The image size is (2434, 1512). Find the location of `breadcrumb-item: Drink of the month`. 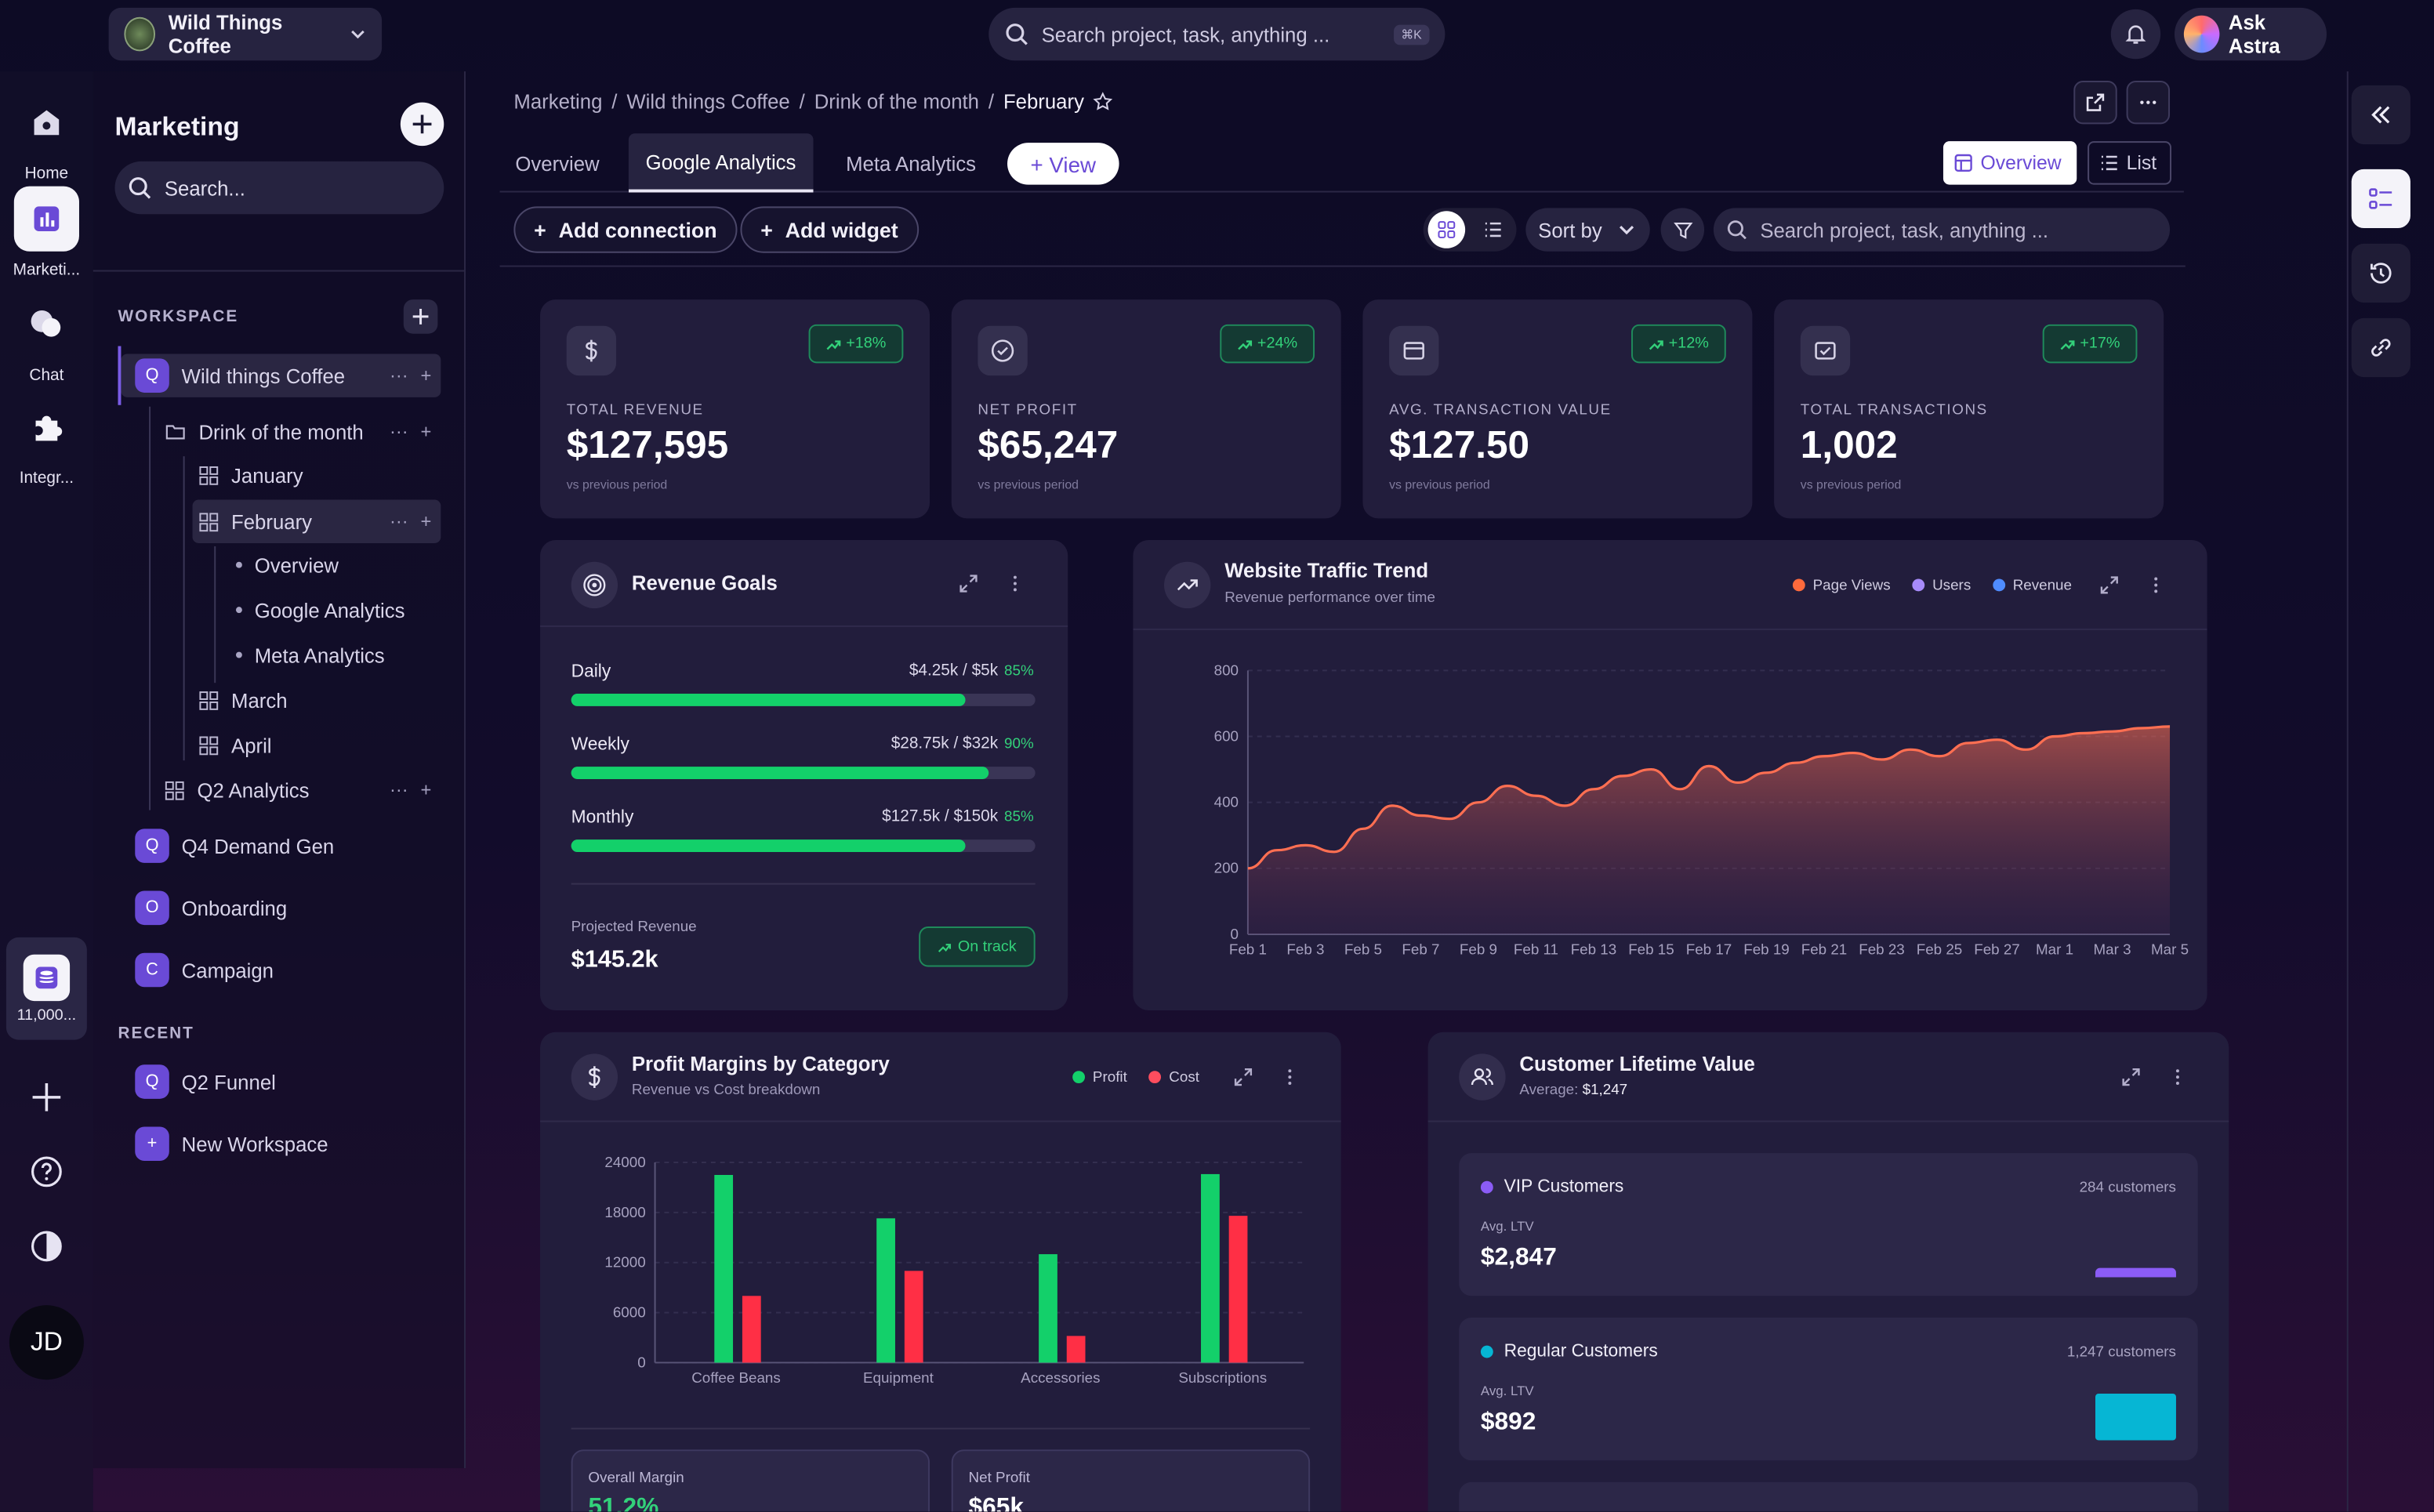

breadcrumb-item: Drink of the month is located at coordinates (897, 101).